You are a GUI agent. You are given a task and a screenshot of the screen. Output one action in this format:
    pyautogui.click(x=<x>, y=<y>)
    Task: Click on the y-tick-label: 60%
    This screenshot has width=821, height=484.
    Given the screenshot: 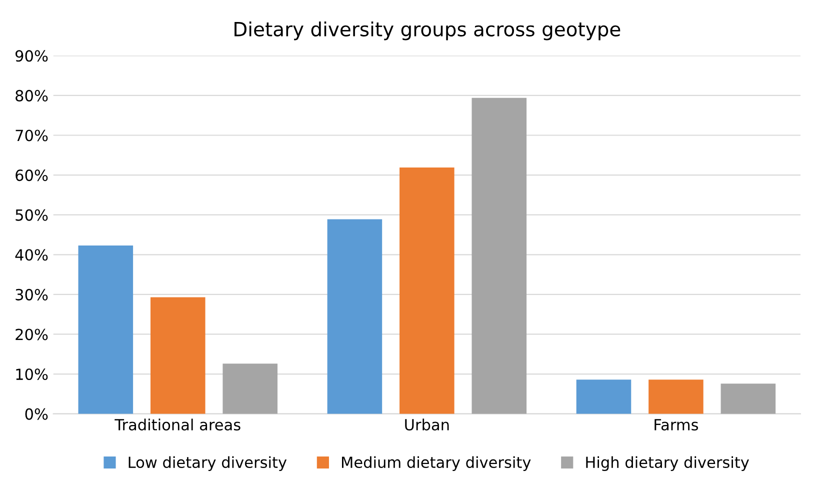 What is the action you would take?
    pyautogui.click(x=32, y=176)
    